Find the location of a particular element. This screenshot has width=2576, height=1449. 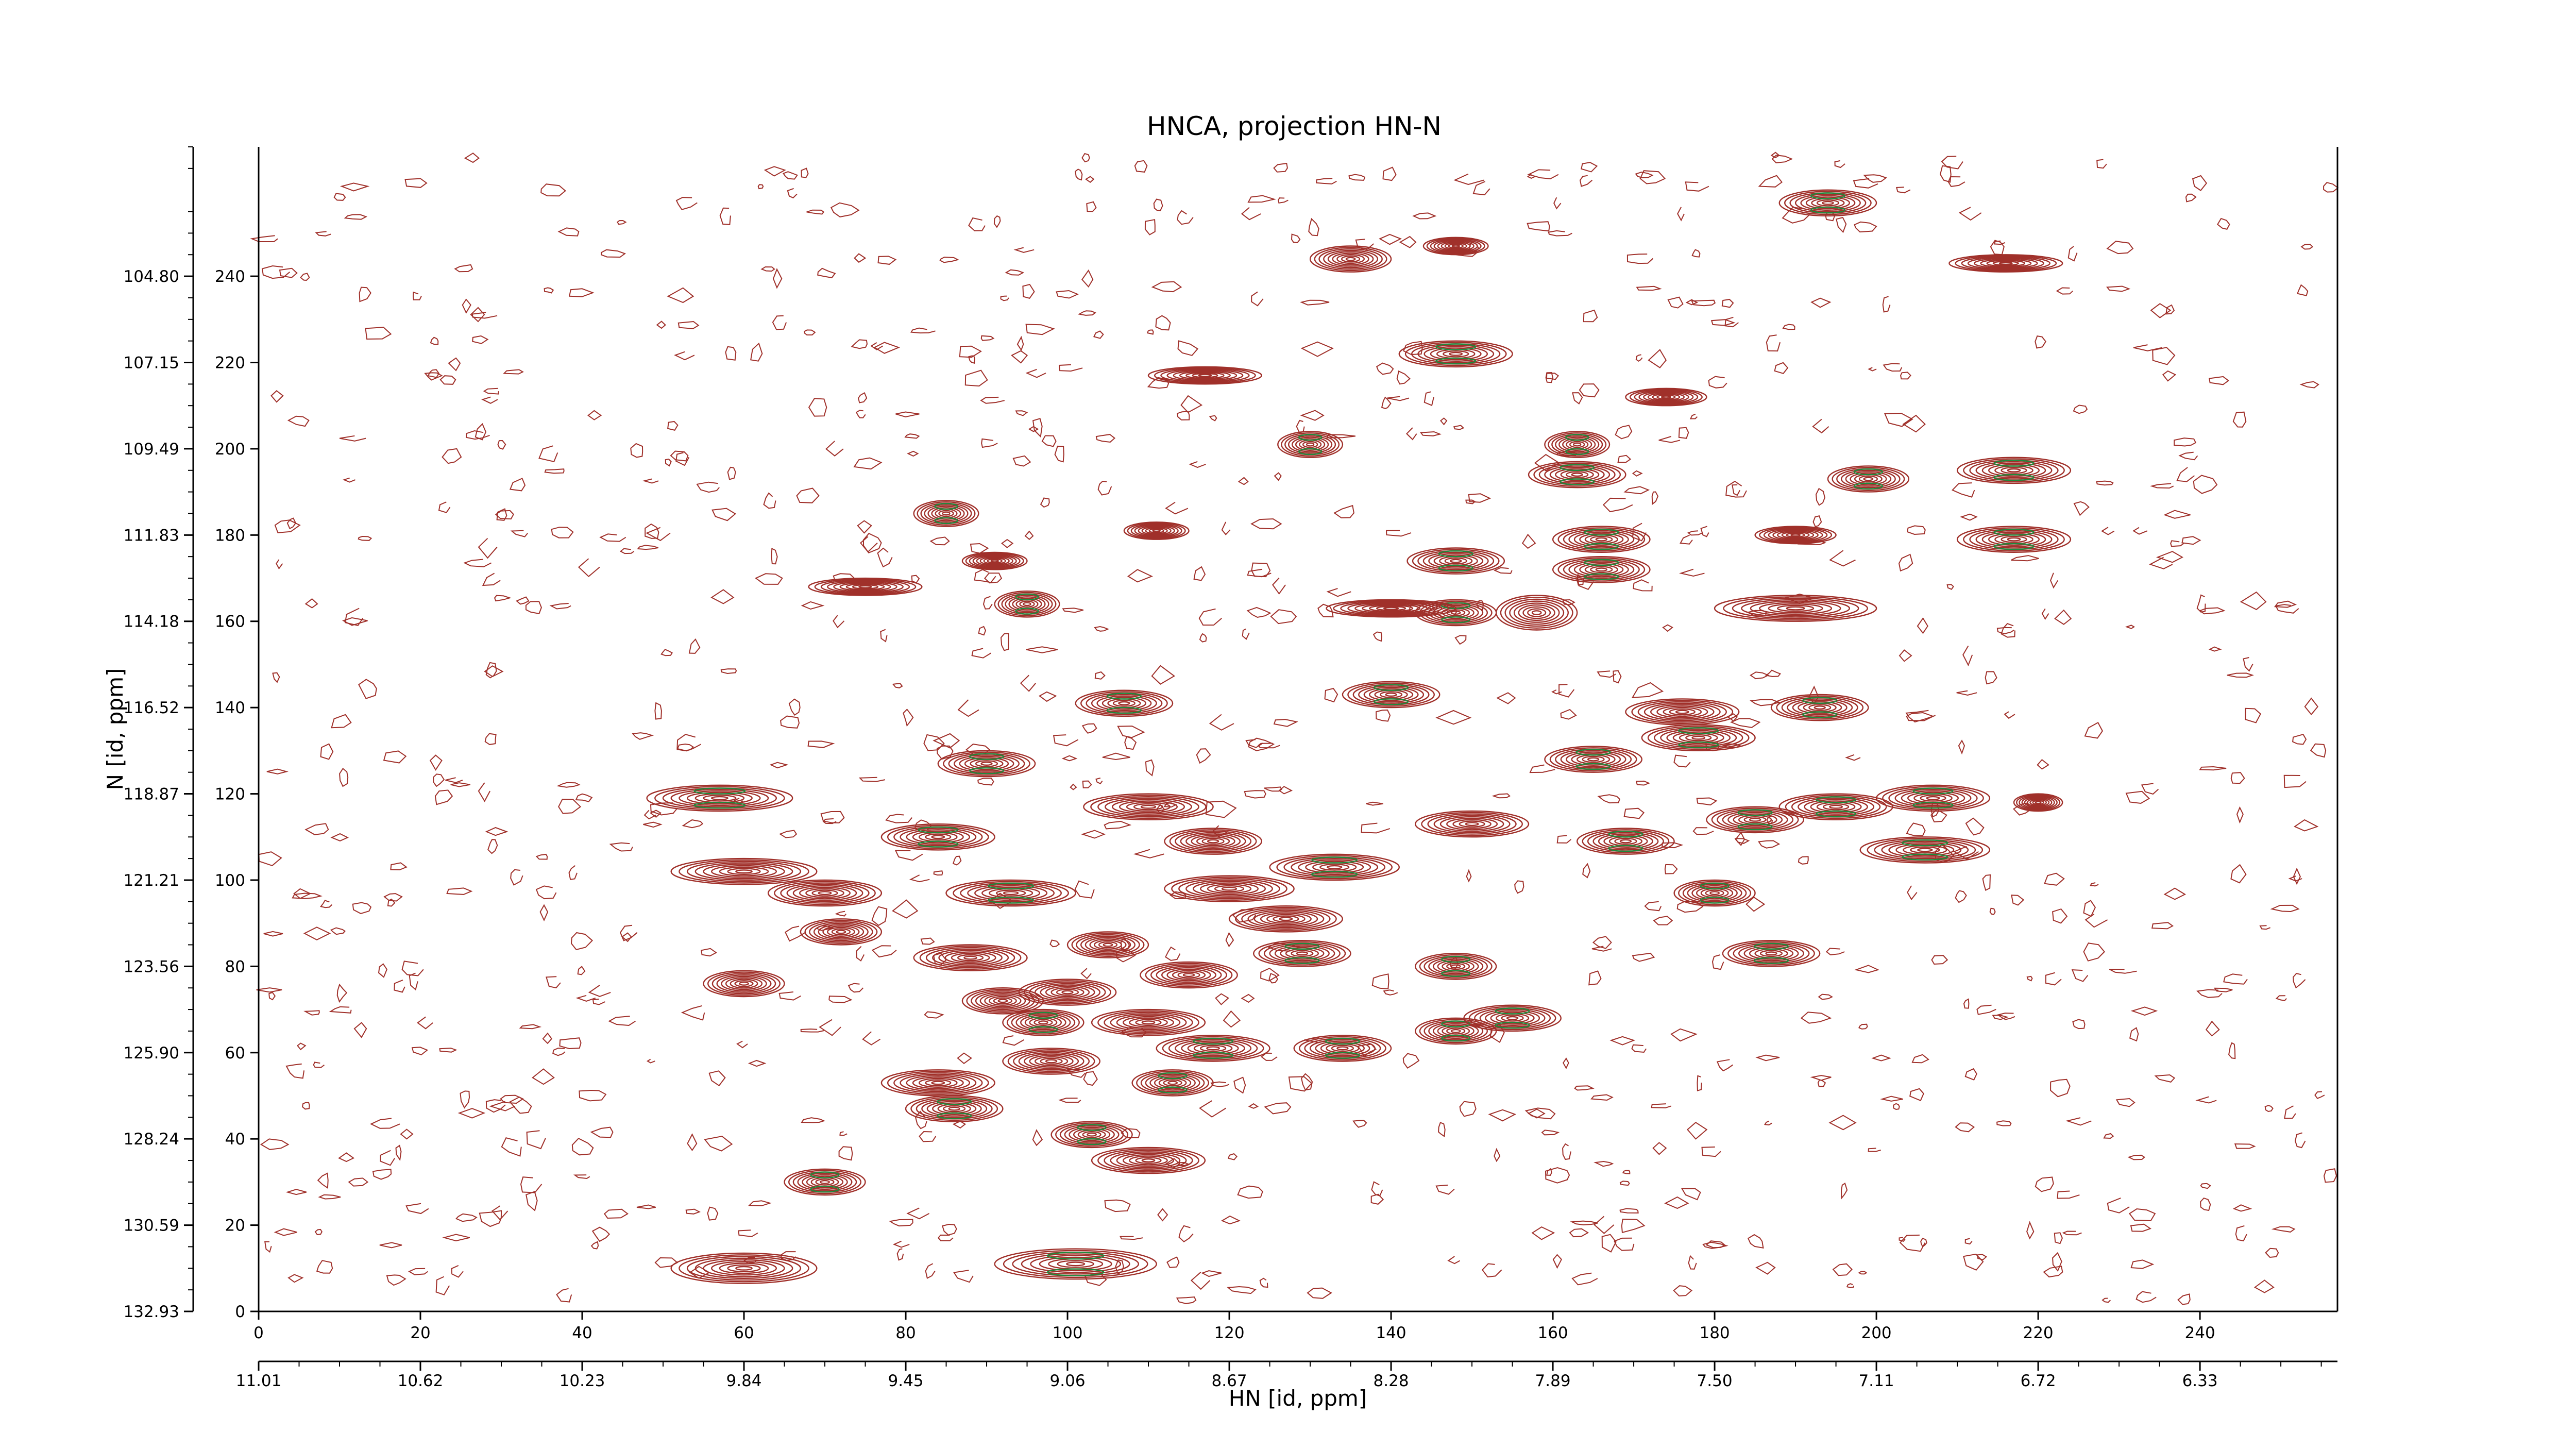

y-ppm-tick-label: 128.24 is located at coordinates (151, 1139).